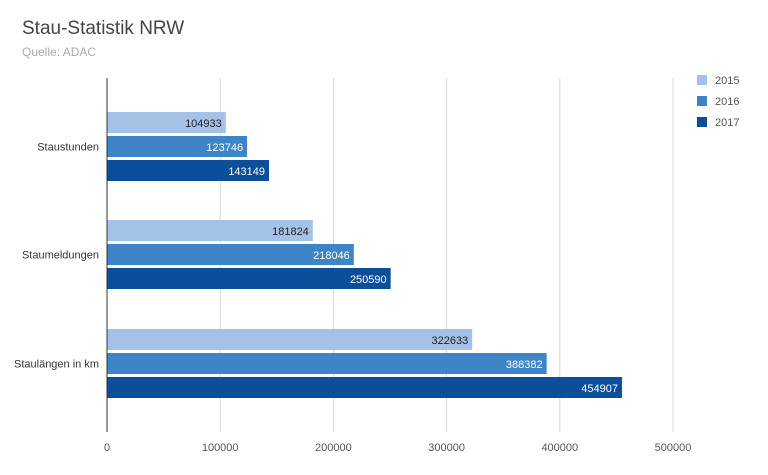 Image resolution: width=768 pixels, height=475 pixels. What do you see at coordinates (333, 448) in the screenshot?
I see `x-tick-label: 200000` at bounding box center [333, 448].